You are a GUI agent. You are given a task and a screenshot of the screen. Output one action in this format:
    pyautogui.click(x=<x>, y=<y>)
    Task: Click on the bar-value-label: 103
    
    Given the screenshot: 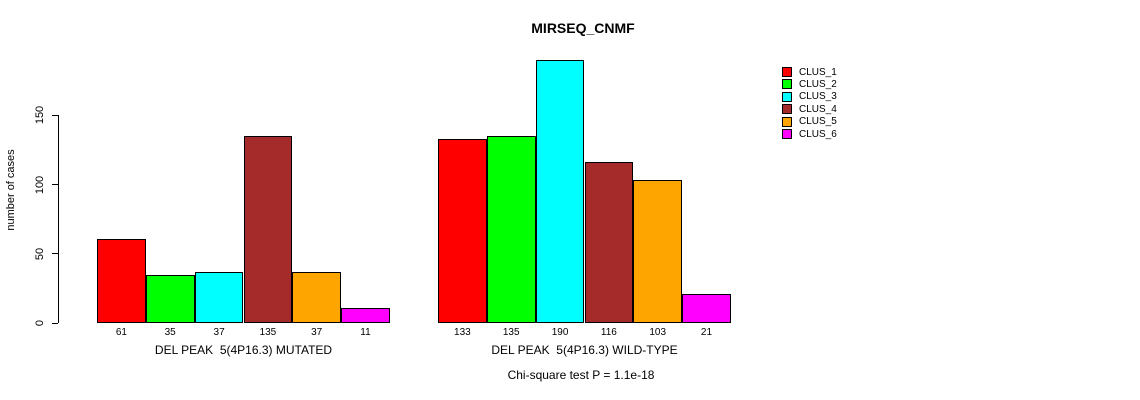 What is the action you would take?
    pyautogui.click(x=658, y=332)
    